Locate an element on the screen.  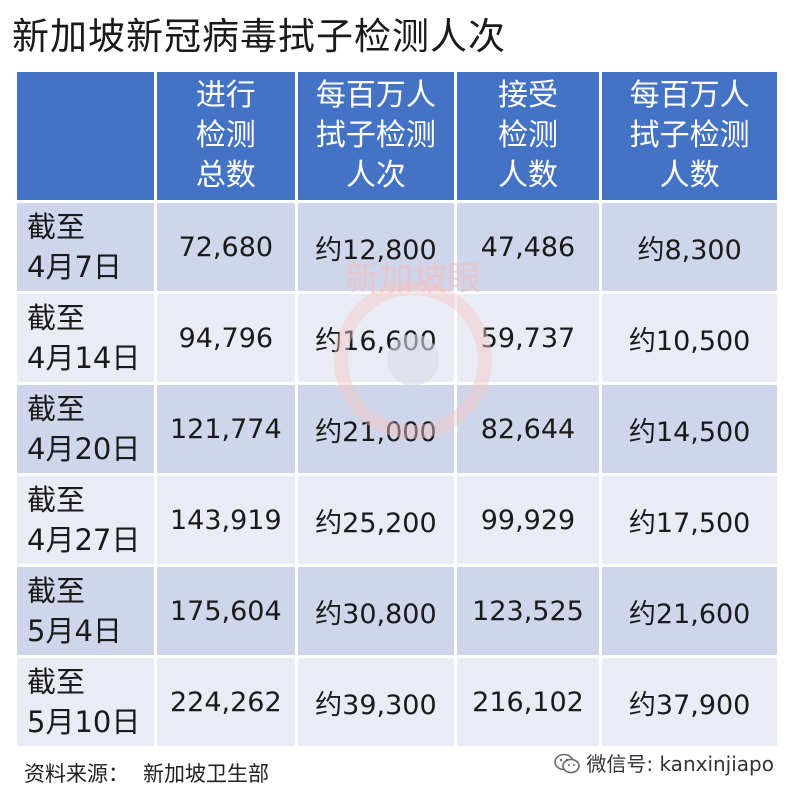
table-row: 截至 4月14日 94,796 约16,600 59,737 约10,500 is located at coordinates (397, 338).